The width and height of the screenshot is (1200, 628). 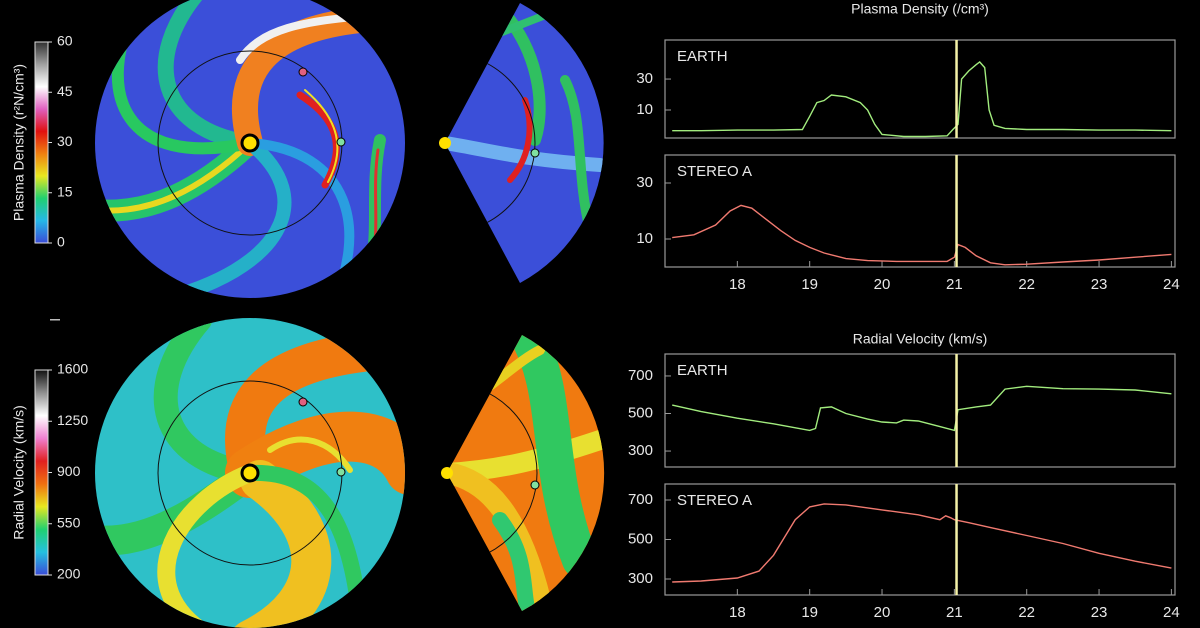 What do you see at coordinates (69, 574) in the screenshot?
I see `colorbar-tick-label: 200` at bounding box center [69, 574].